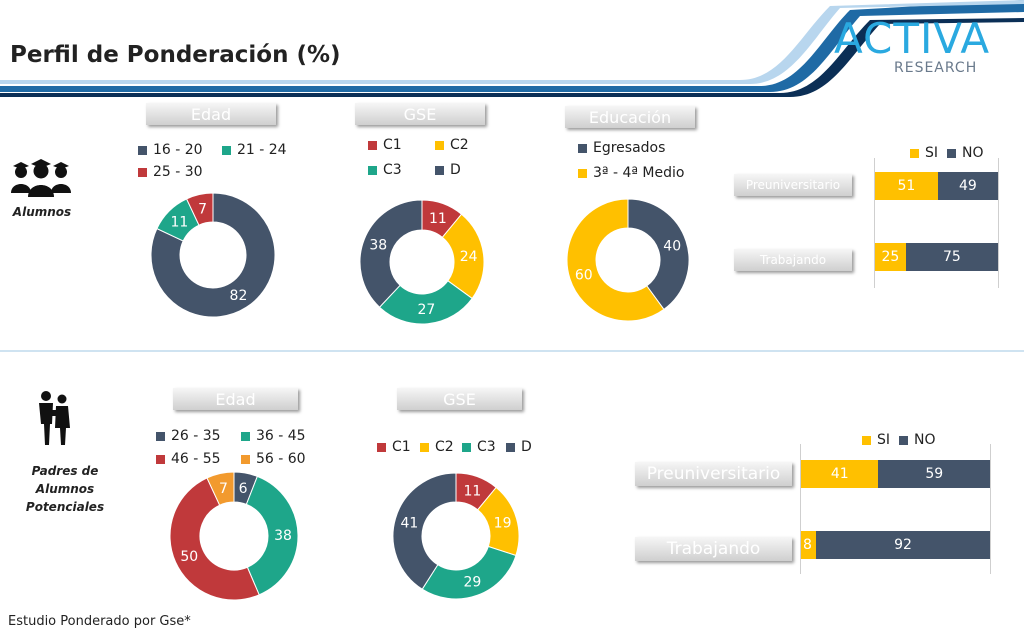 Image resolution: width=1024 pixels, height=640 pixels. What do you see at coordinates (427, 310) in the screenshot?
I see `data-label: 27` at bounding box center [427, 310].